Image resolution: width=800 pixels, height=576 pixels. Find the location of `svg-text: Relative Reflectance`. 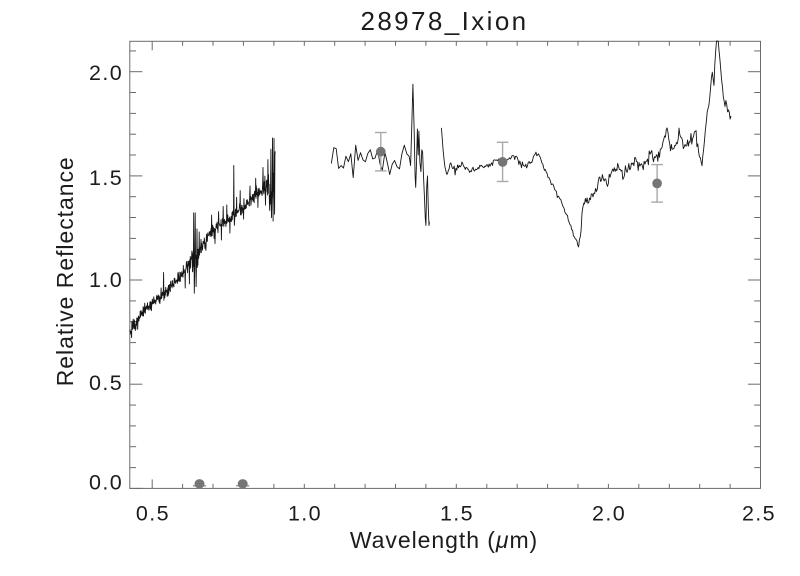

svg-text: Relative Reflectance is located at coordinates (65, 271).